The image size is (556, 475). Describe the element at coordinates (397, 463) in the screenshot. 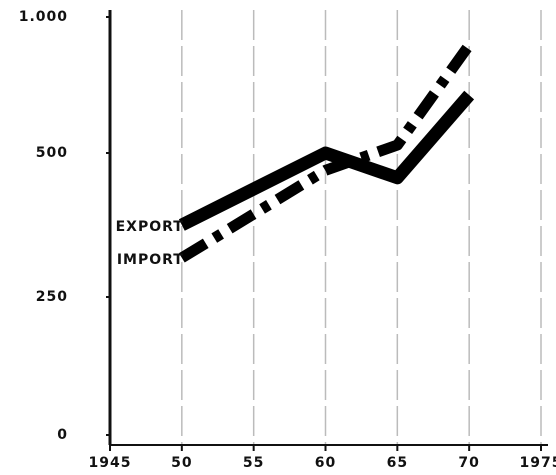

I see `x-tick-label: 65` at that location.